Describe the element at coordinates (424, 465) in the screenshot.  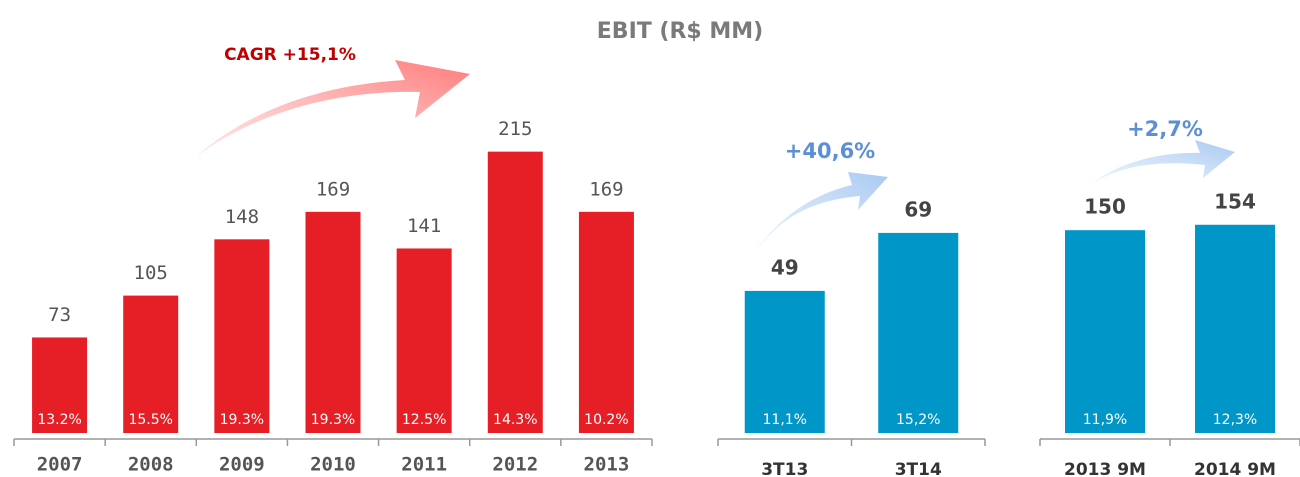
I see `x-tick-label: 2011` at that location.